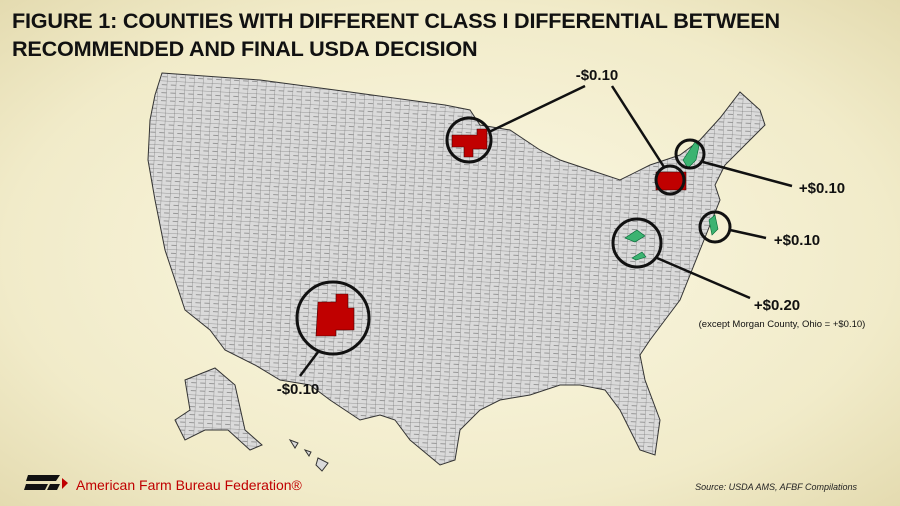  What do you see at coordinates (776, 487) in the screenshot?
I see `source: Source: USDA AMS, AFBF Compilations` at bounding box center [776, 487].